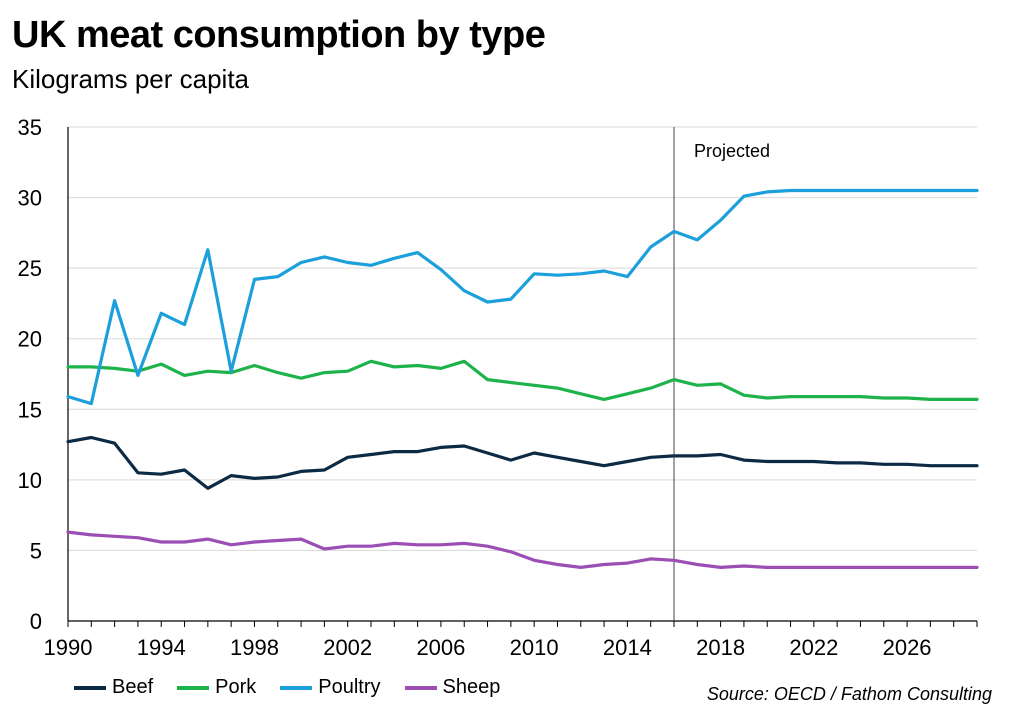  What do you see at coordinates (30, 198) in the screenshot?
I see `y-tick-label-30: 30` at bounding box center [30, 198].